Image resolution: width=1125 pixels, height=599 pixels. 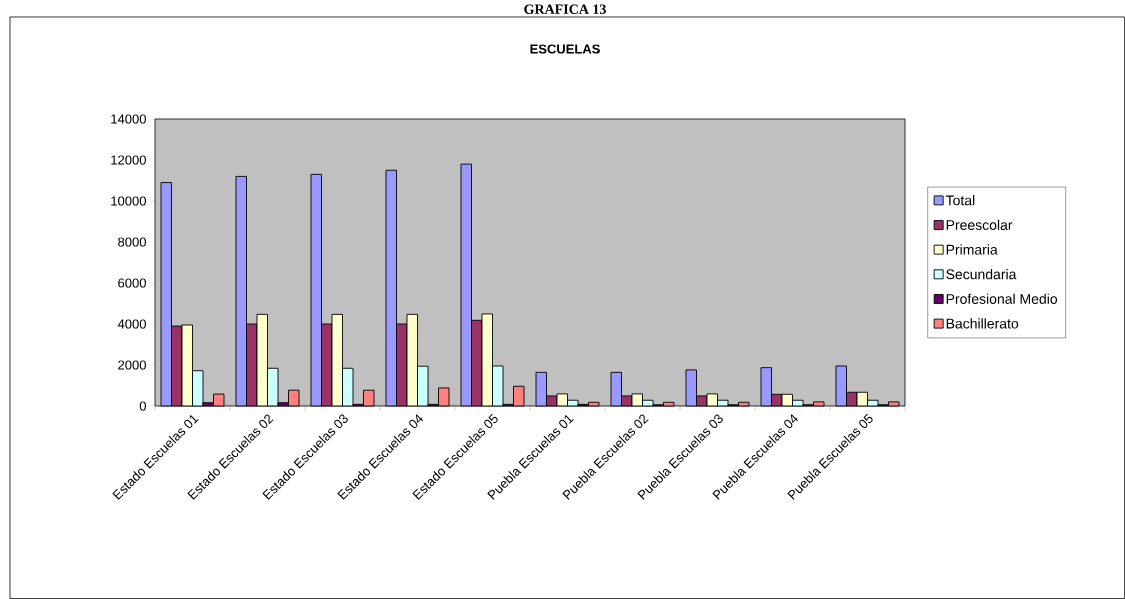 What do you see at coordinates (565, 9) in the screenshot?
I see `text: GRAFICA 13` at bounding box center [565, 9].